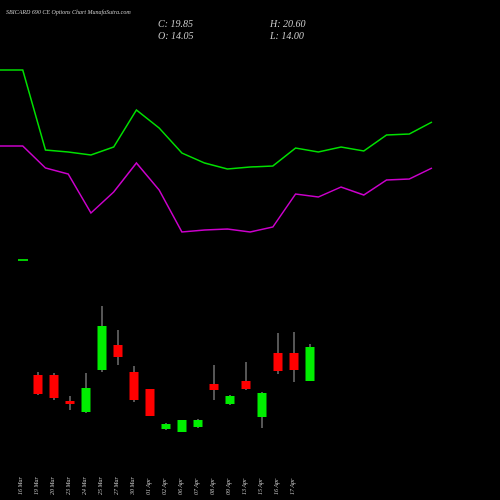 The height and width of the screenshot is (500, 500). What do you see at coordinates (261, 486) in the screenshot?
I see `x-tick-label: 15 Apr` at bounding box center [261, 486].